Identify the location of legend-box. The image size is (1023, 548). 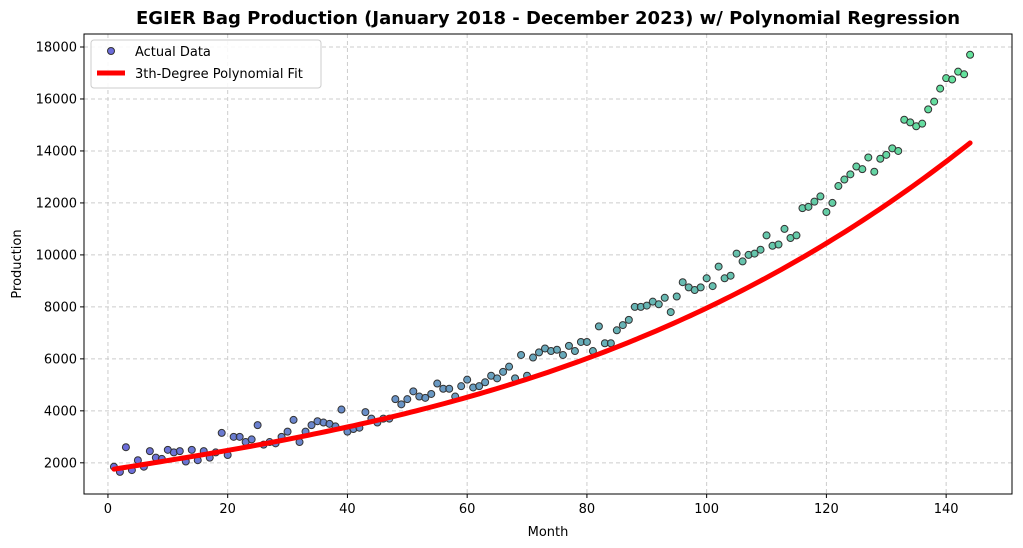
(206, 64).